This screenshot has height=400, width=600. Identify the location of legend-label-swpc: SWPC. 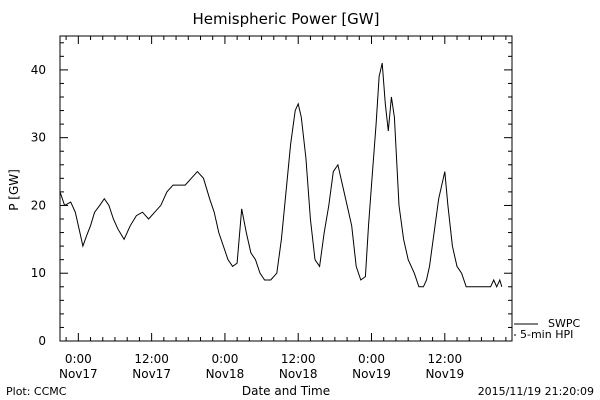
(564, 323).